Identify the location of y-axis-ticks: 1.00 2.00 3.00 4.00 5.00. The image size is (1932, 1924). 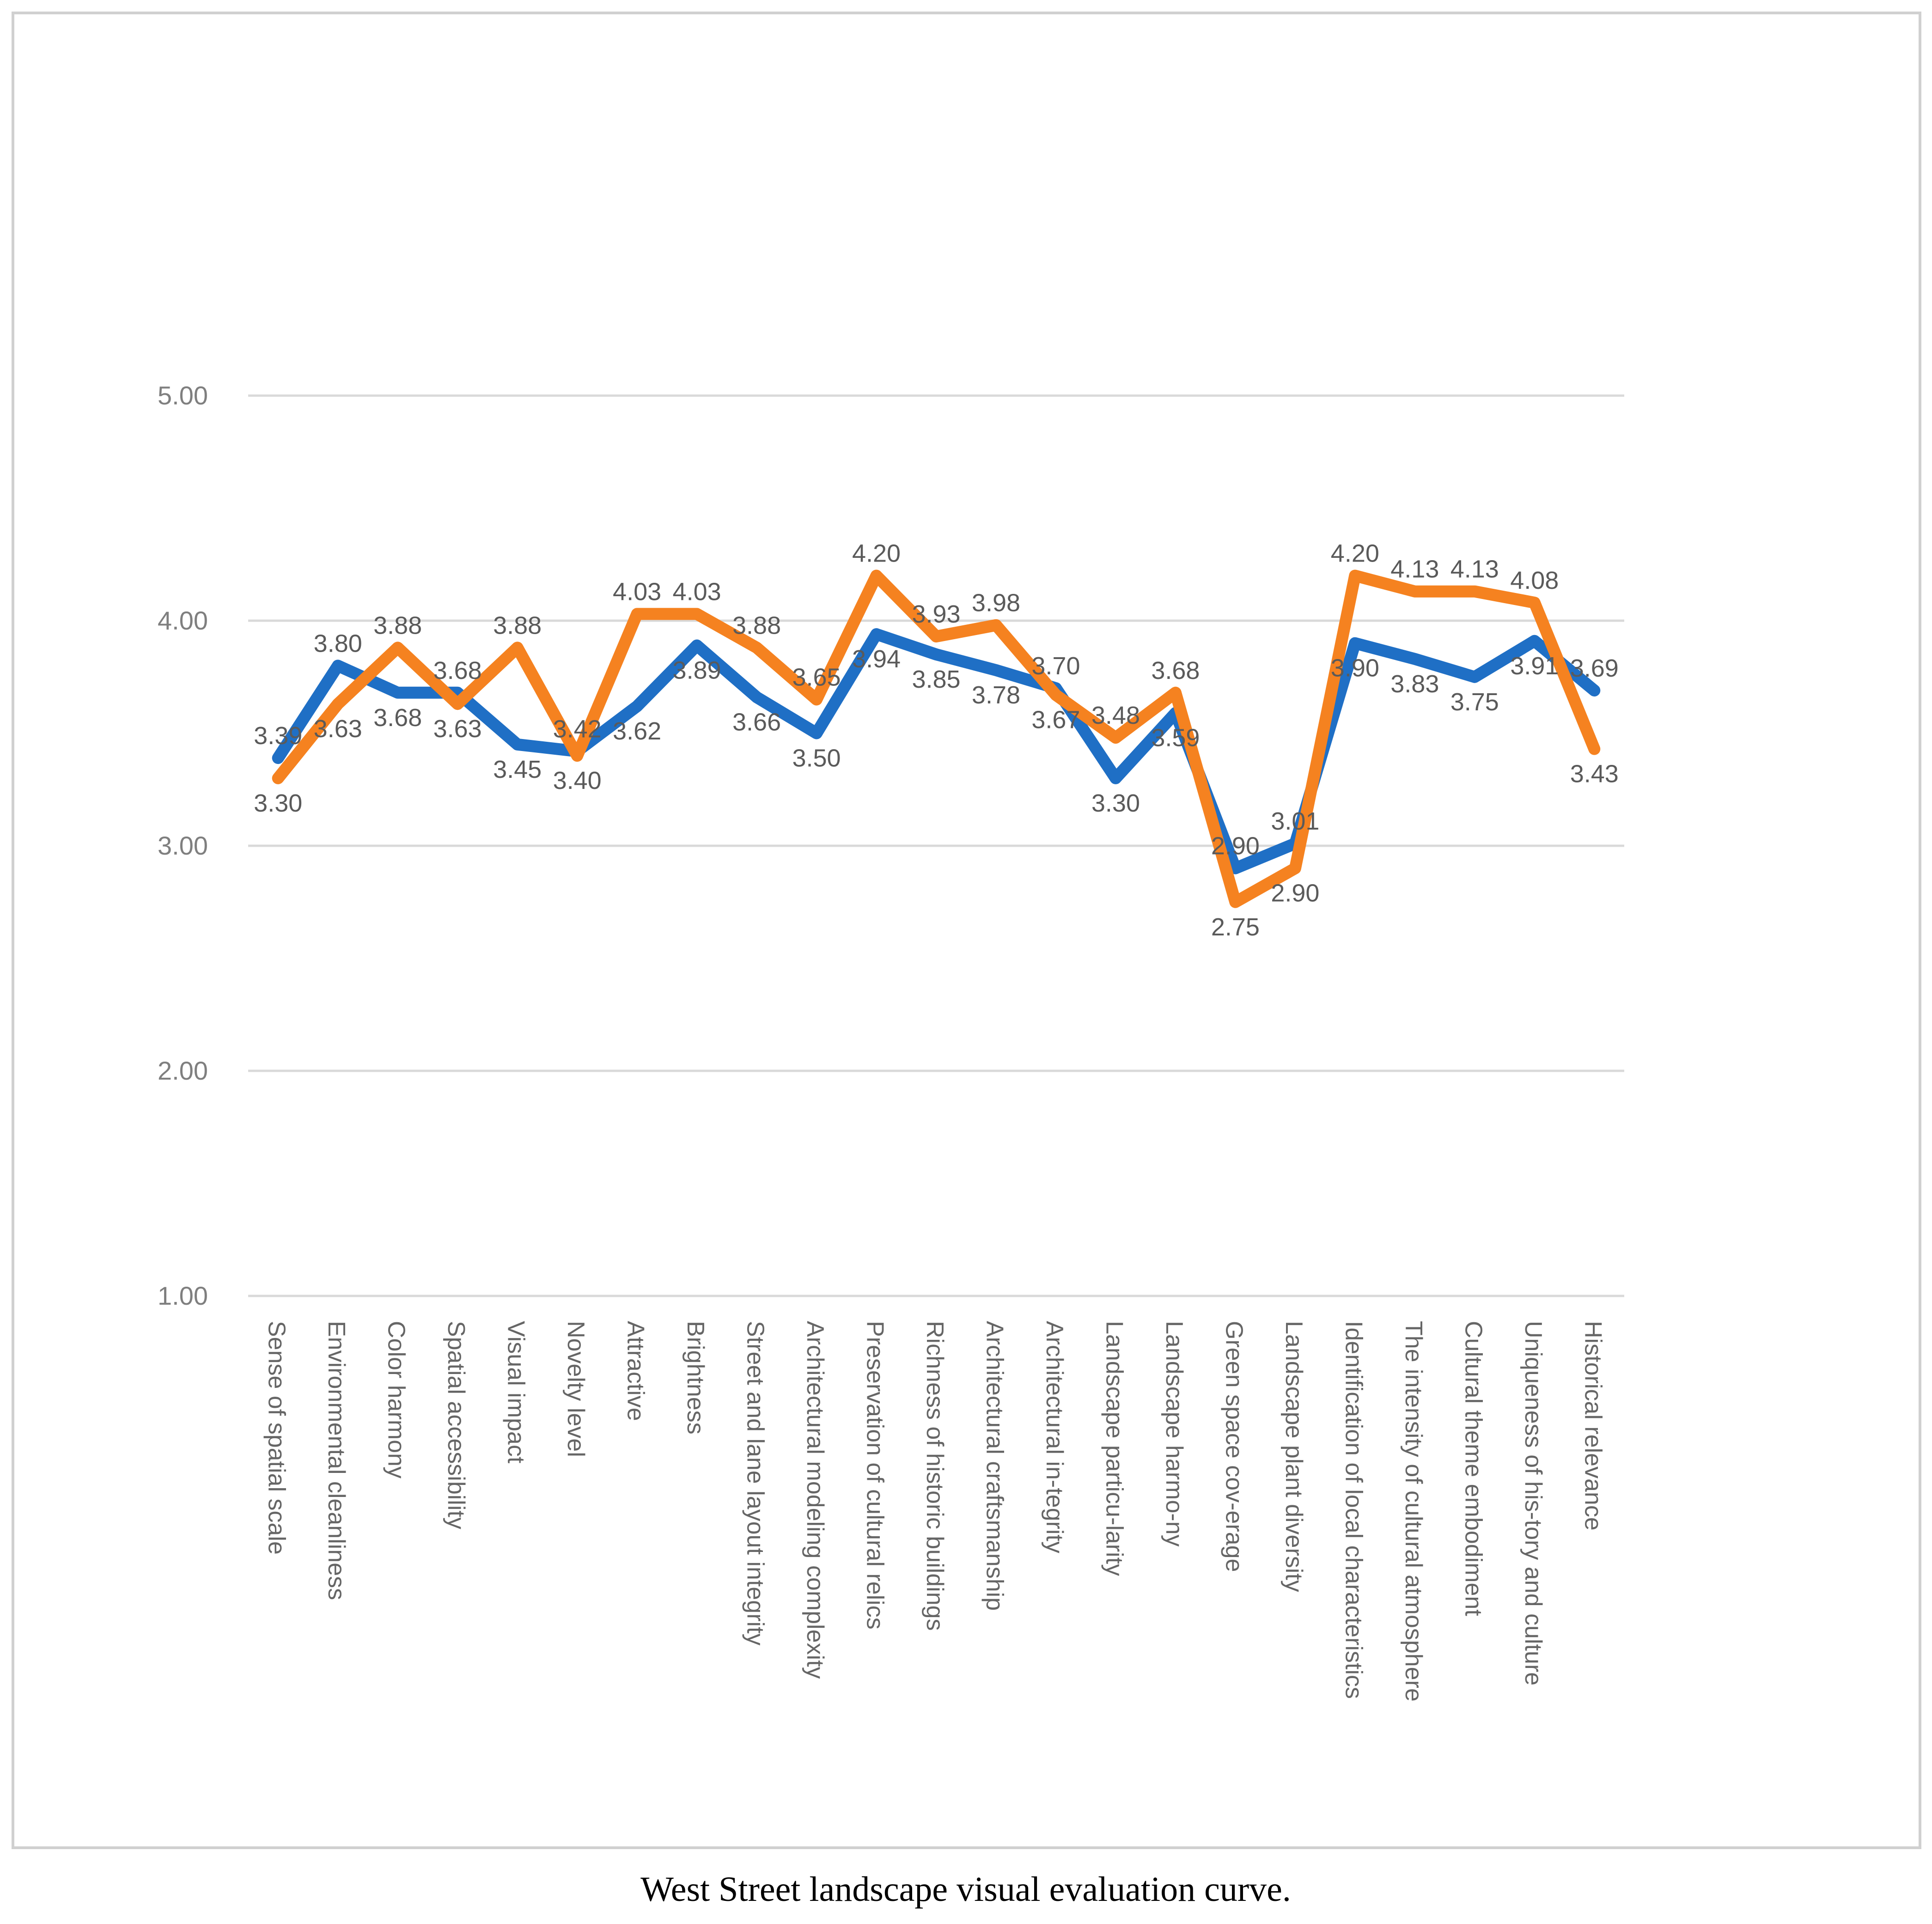
(183, 846).